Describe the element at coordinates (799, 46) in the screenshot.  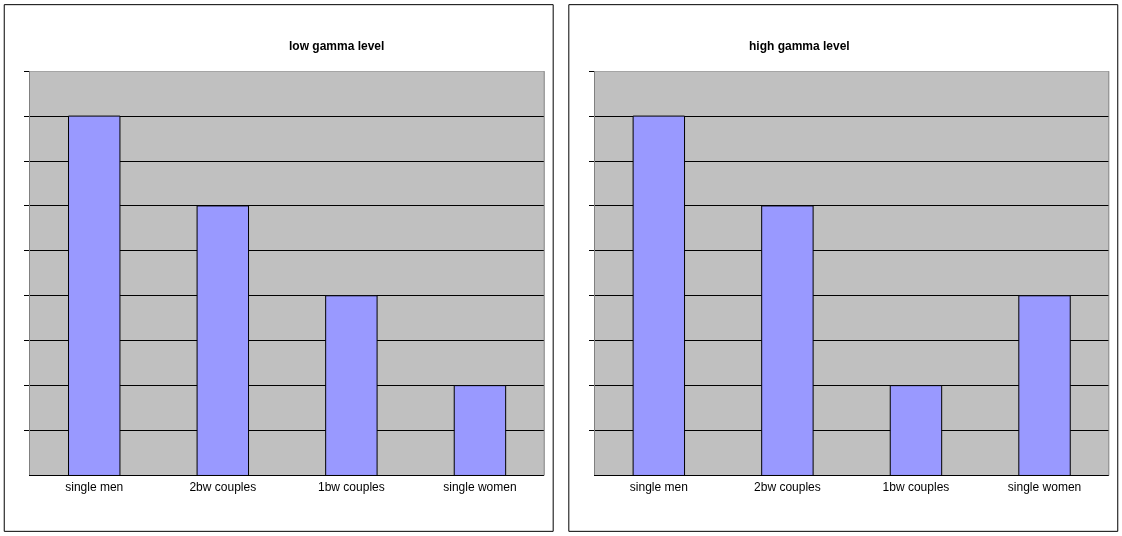
I see `chart-title: high gamma level` at that location.